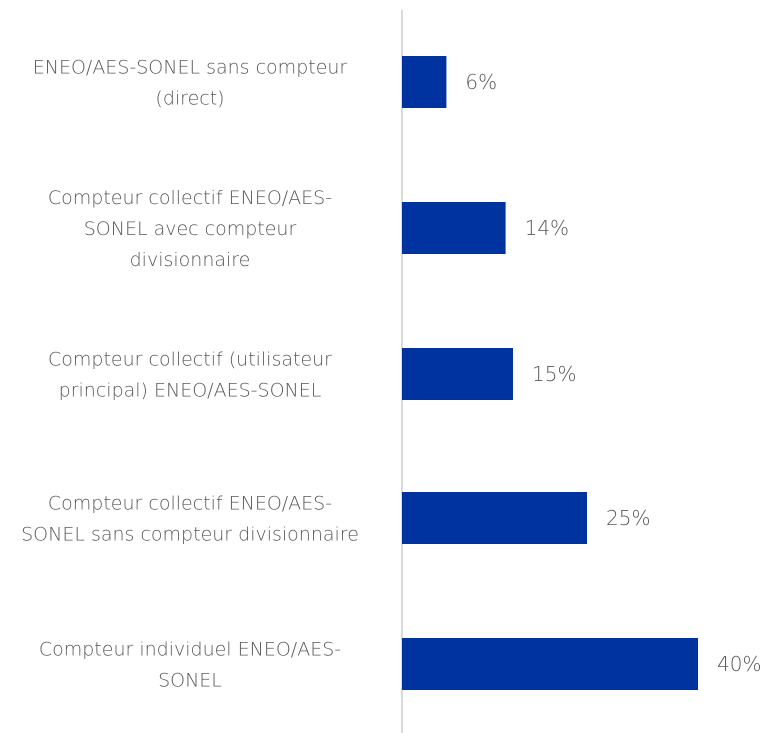 This screenshot has width=767, height=733. What do you see at coordinates (190, 681) in the screenshot?
I see `category-label-line: SONEL` at bounding box center [190, 681].